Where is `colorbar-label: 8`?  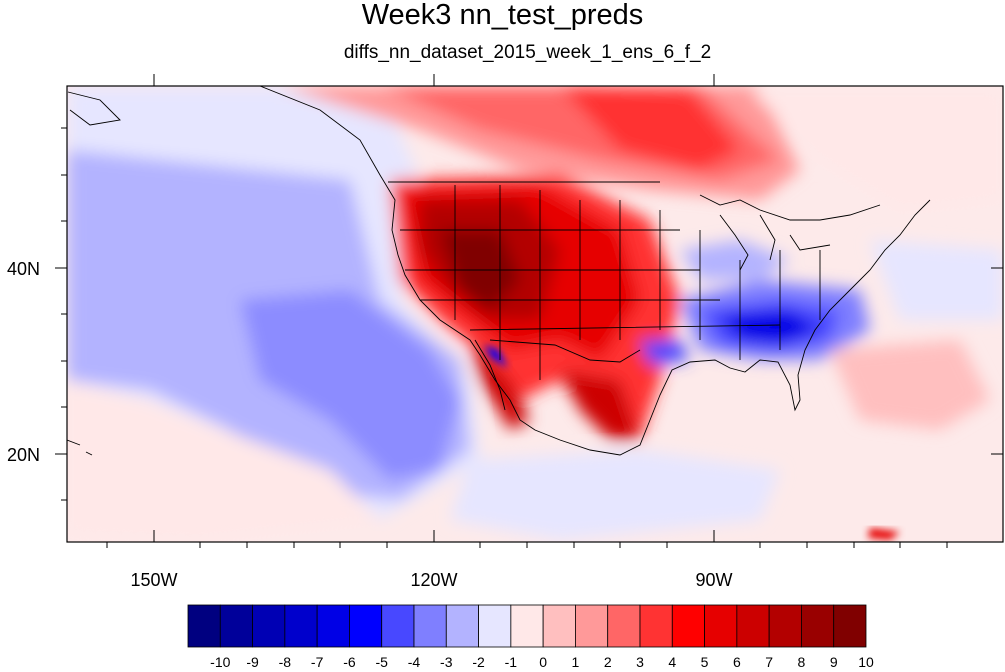
colorbar-label: 8 is located at coordinates (802, 662).